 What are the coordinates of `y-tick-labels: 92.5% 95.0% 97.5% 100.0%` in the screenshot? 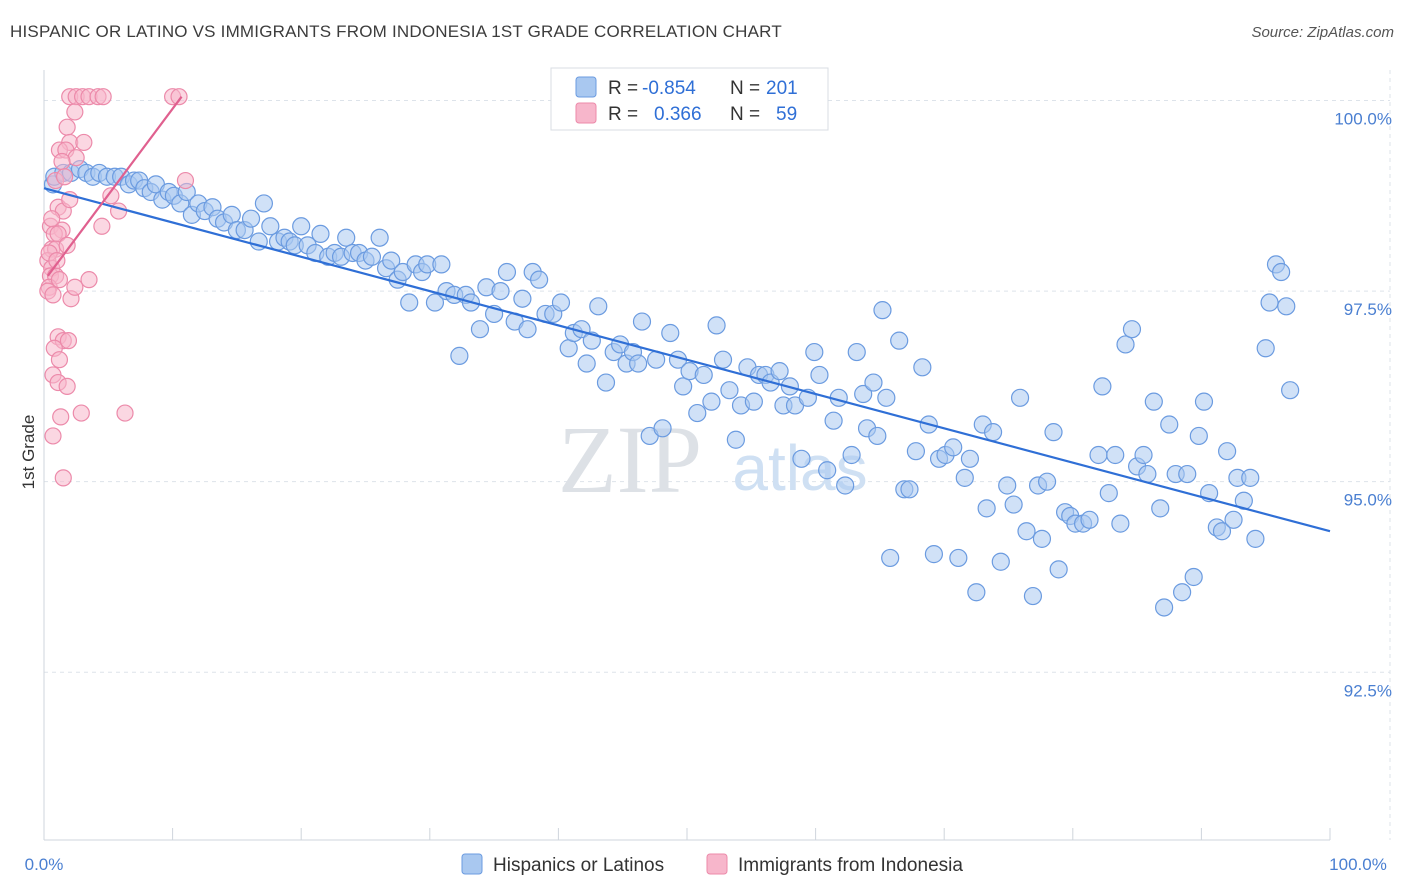 It's located at (1363, 404).